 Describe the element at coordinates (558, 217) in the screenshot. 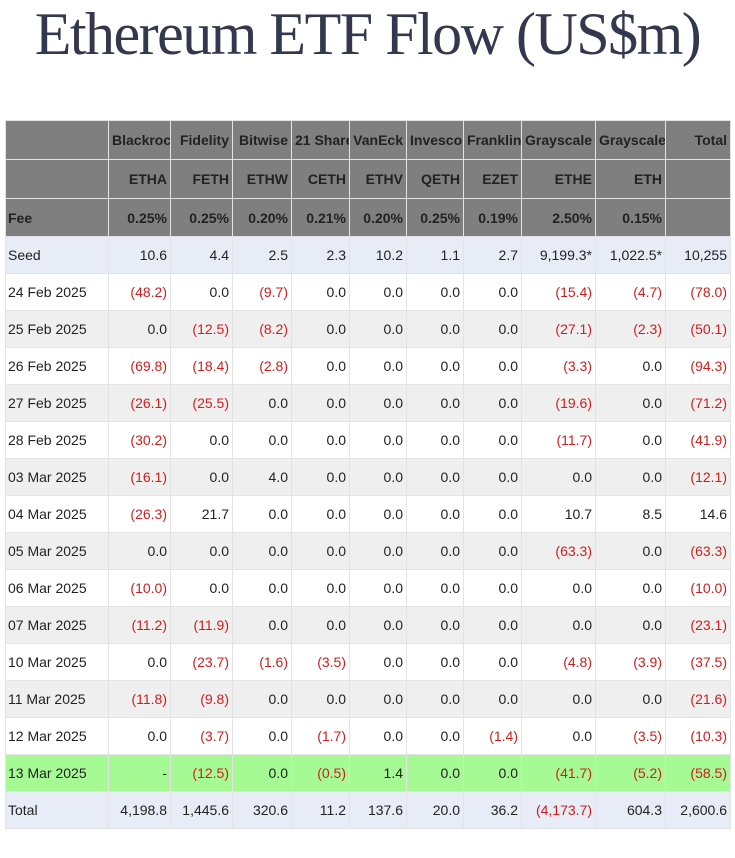

I see `fee-label: 2.50%` at that location.